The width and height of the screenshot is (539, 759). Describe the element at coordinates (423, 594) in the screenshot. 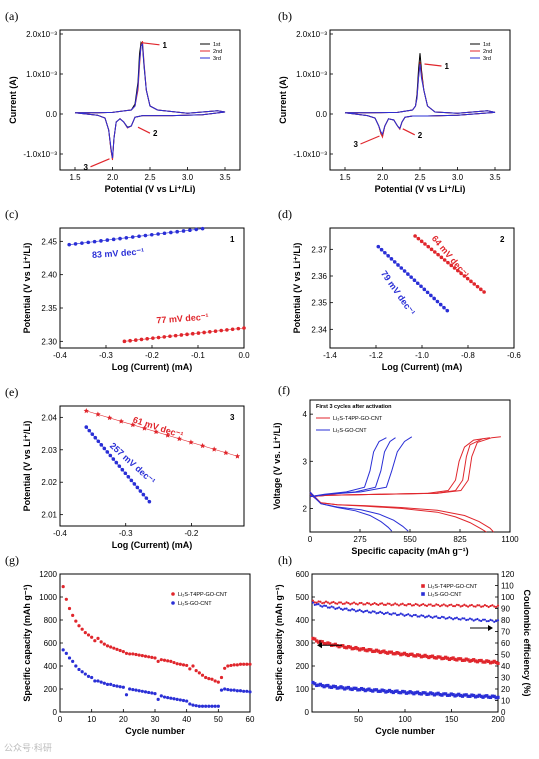

I see `legend-swatch` at that location.